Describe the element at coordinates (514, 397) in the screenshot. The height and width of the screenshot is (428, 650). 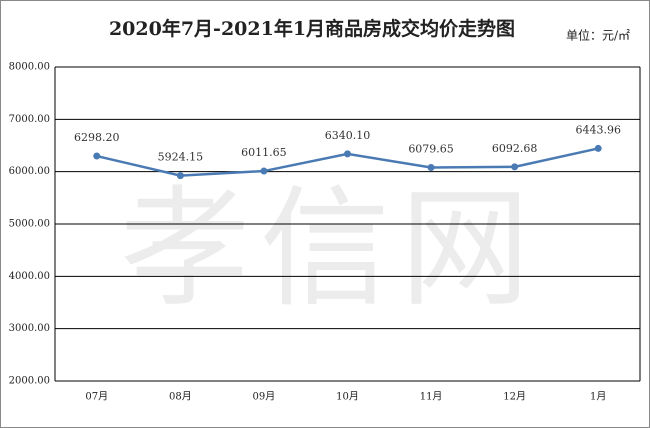
I see `x-tick-label: 12月` at that location.